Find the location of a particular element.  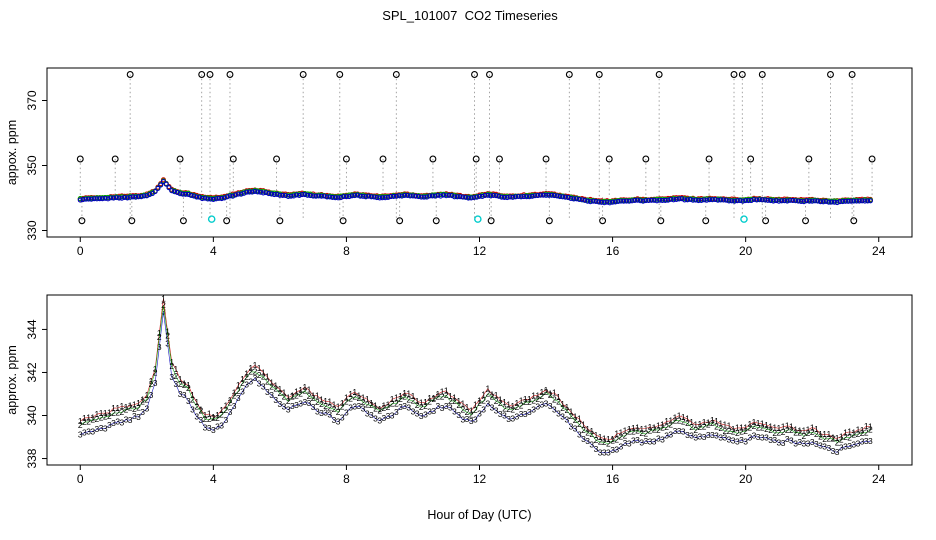

x-tick-label: 20 is located at coordinates (746, 251).